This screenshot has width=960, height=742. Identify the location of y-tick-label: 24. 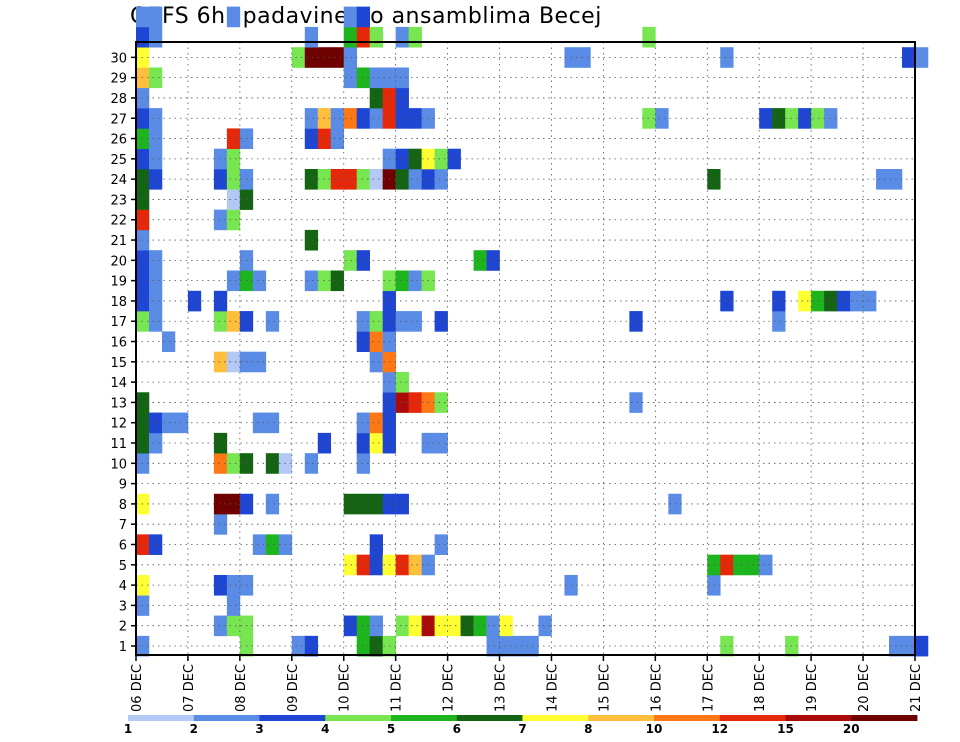
(118, 180).